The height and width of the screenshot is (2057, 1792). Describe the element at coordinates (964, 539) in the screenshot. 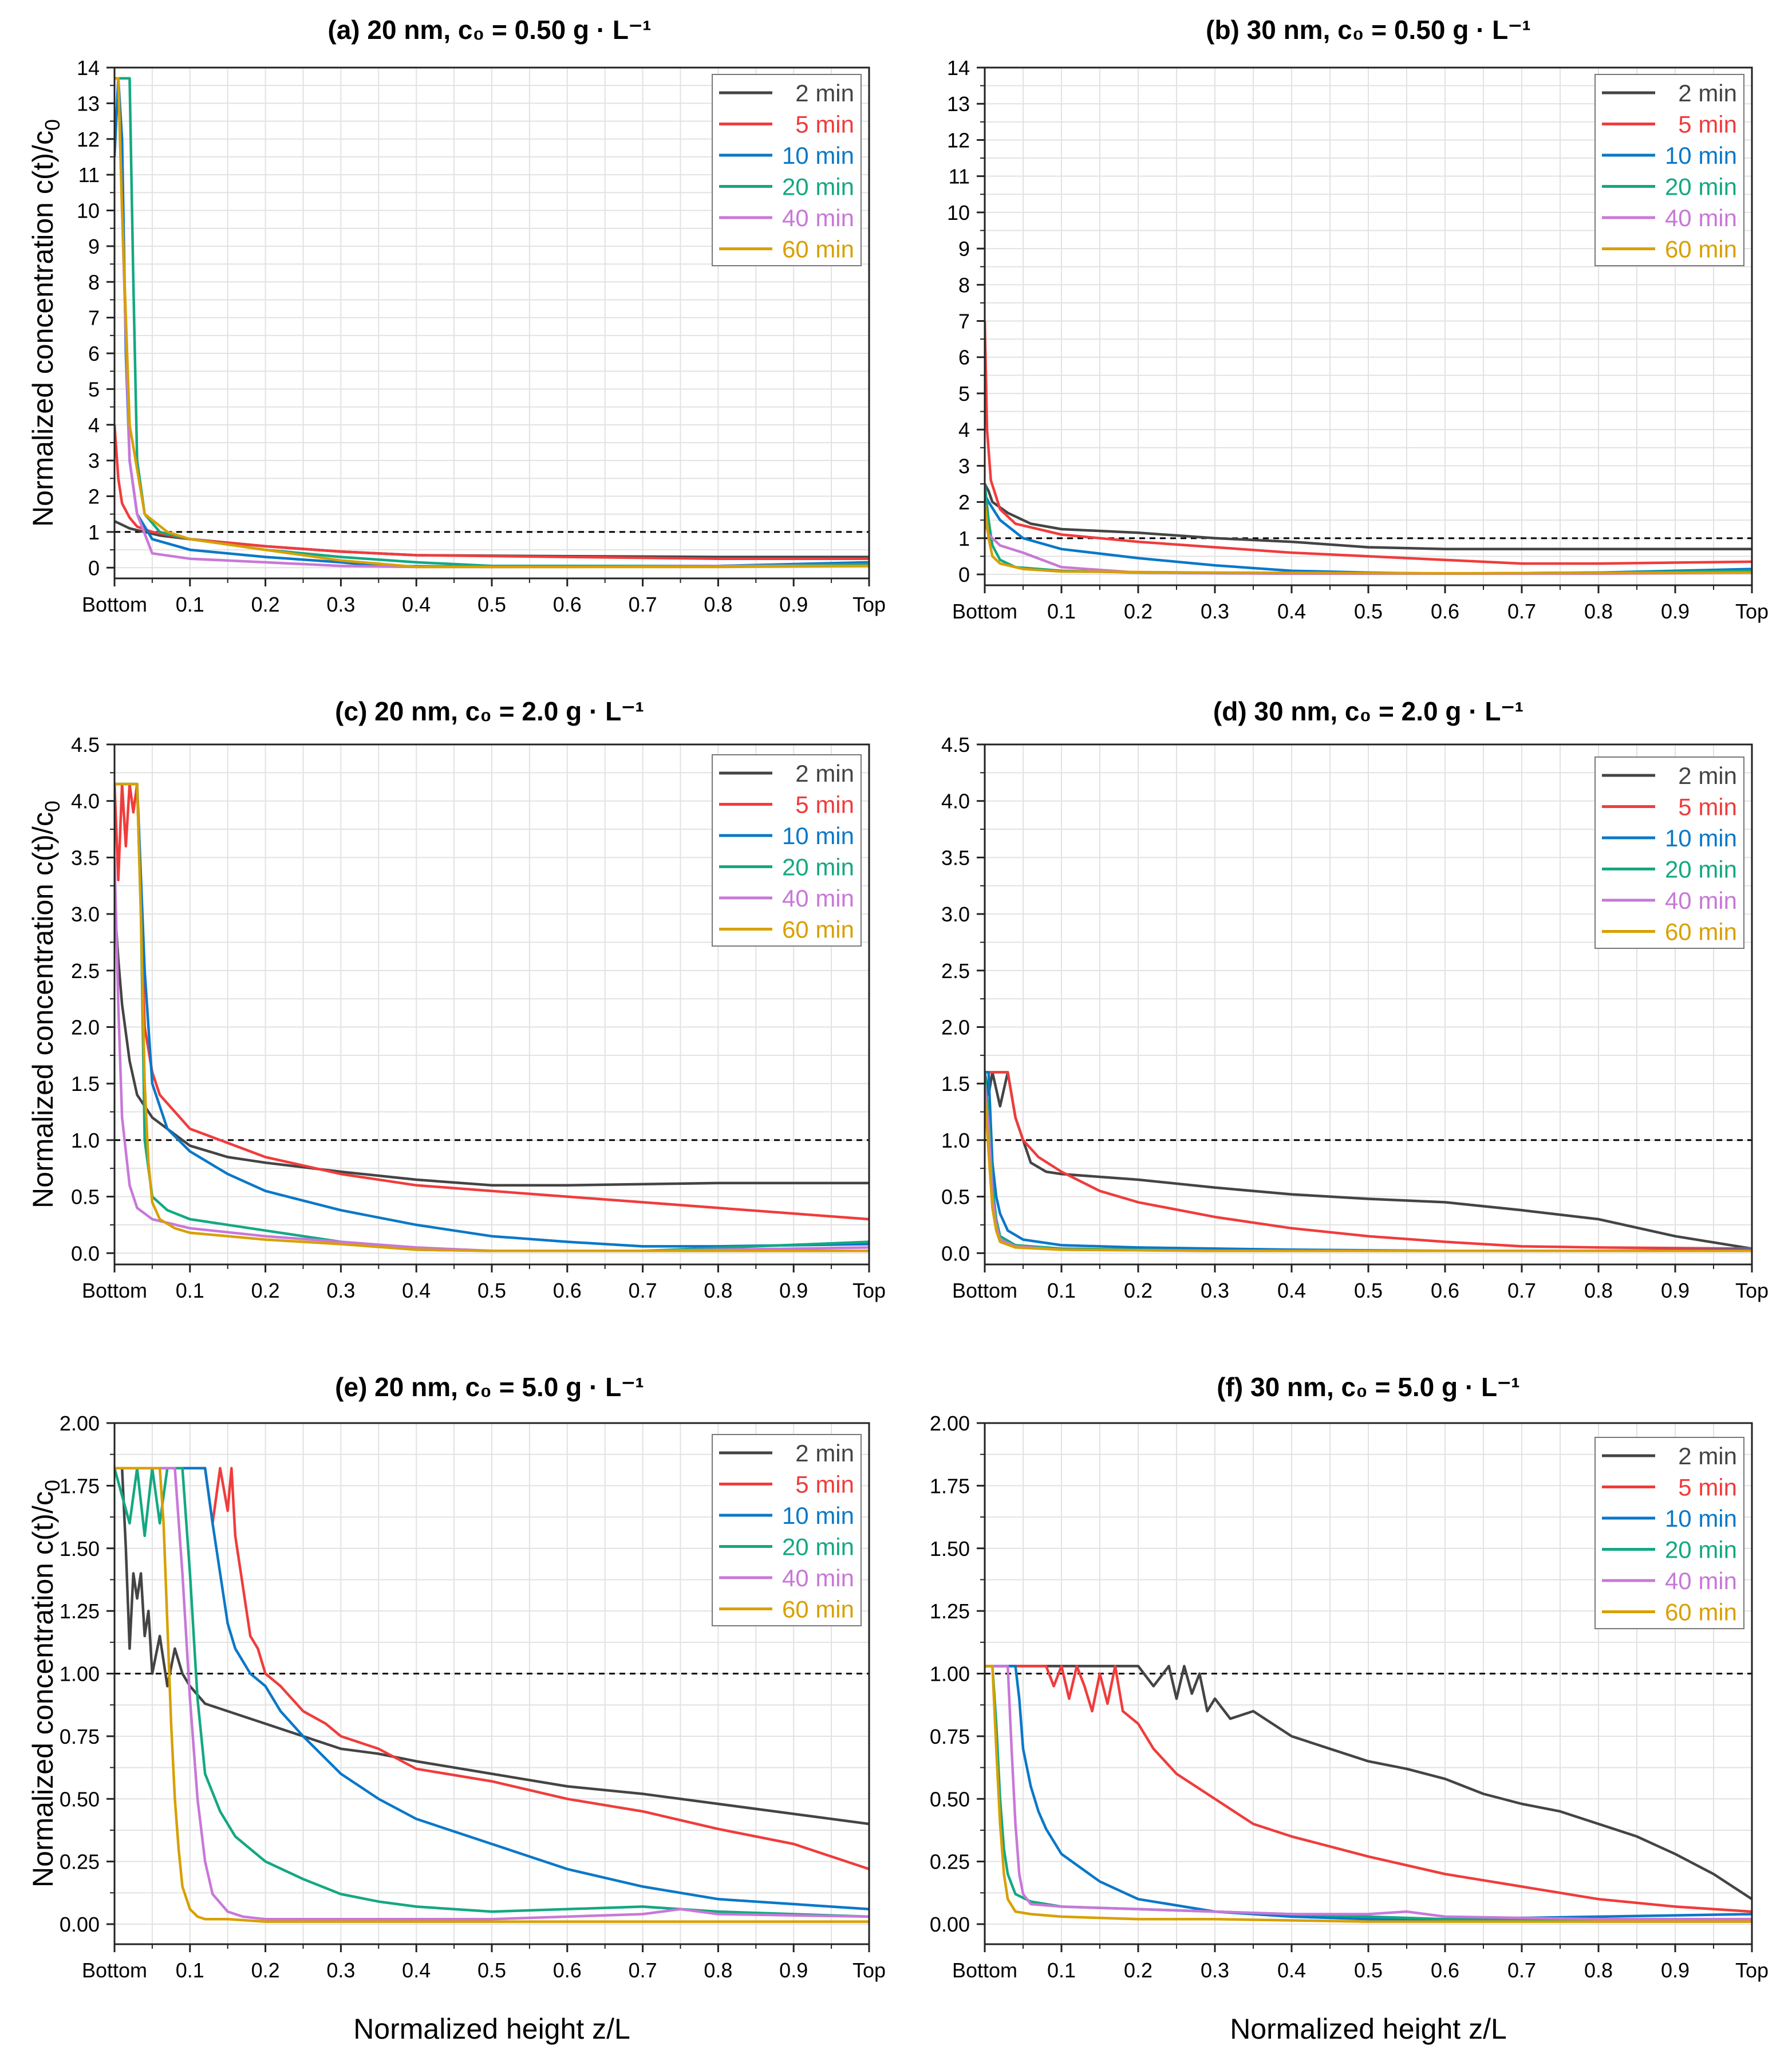

I see `y-tick-label: 1` at that location.